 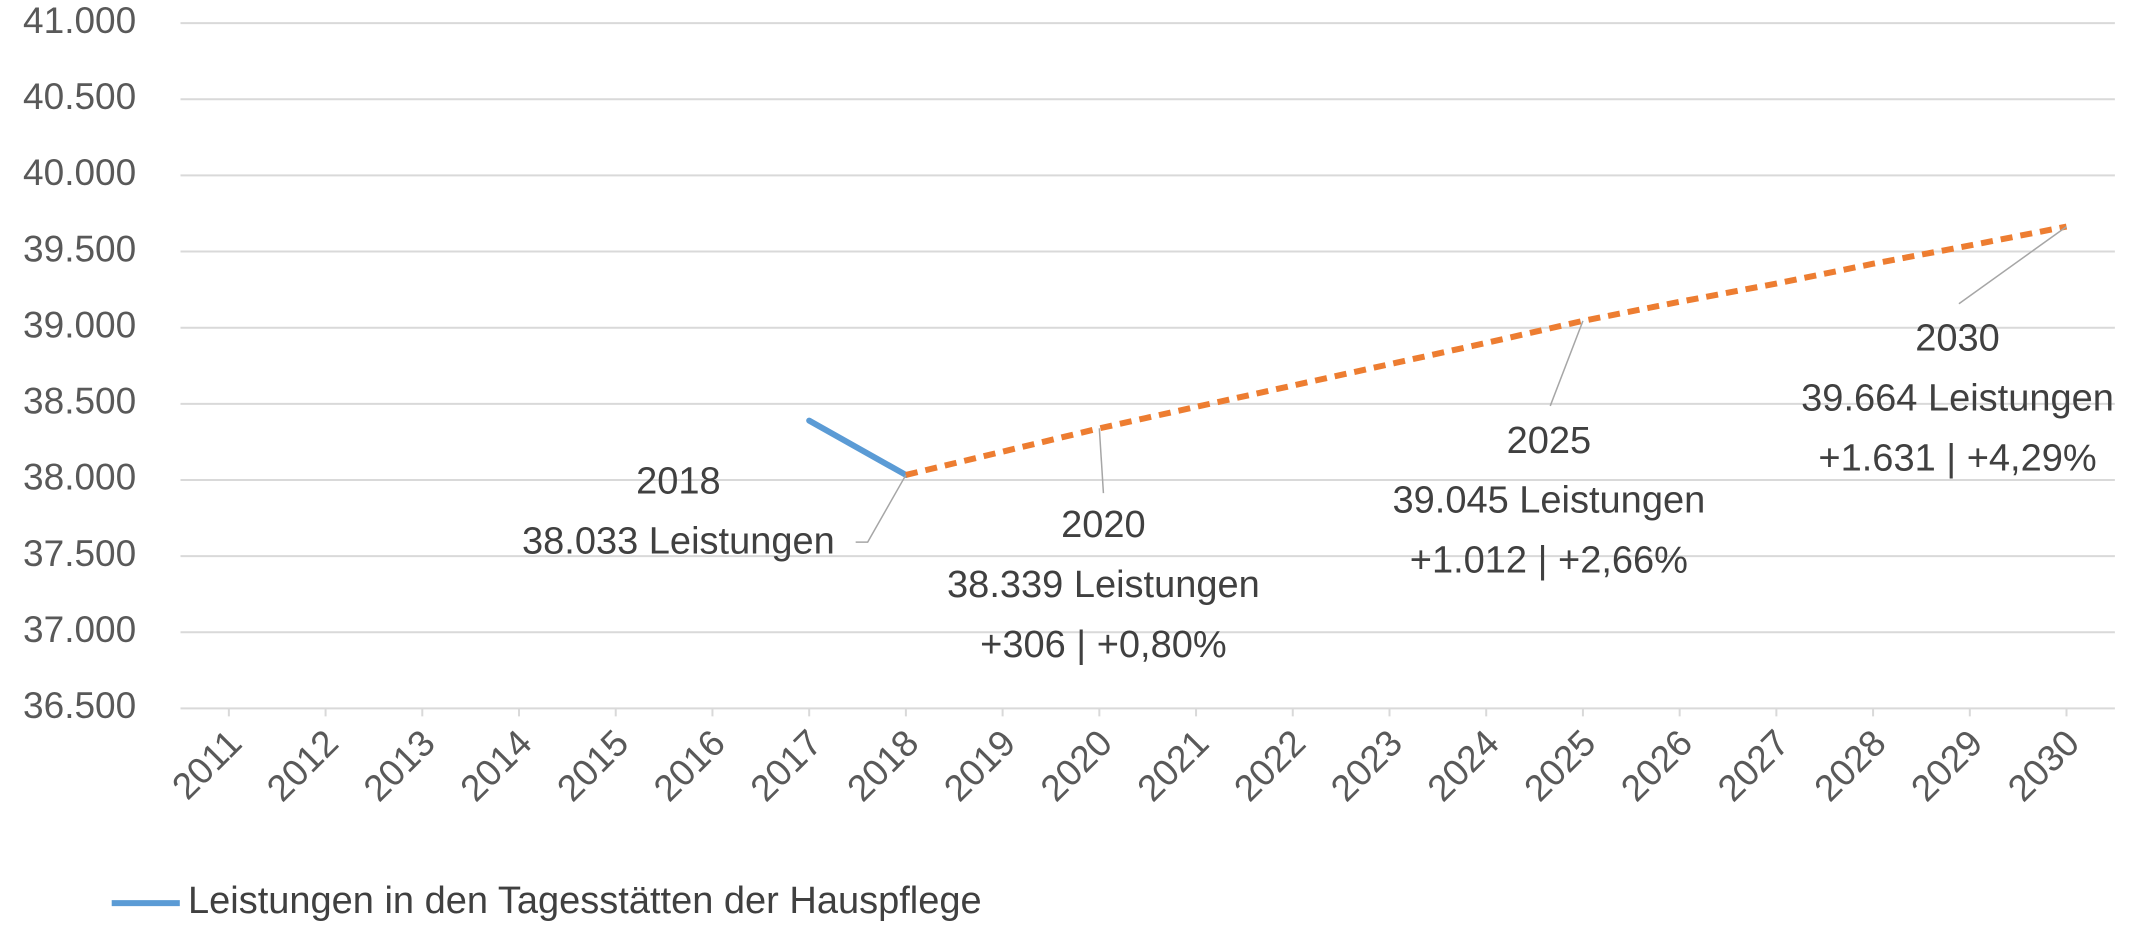 What do you see at coordinates (79, 705) in the screenshot?
I see `y-tick-label: 36.500` at bounding box center [79, 705].